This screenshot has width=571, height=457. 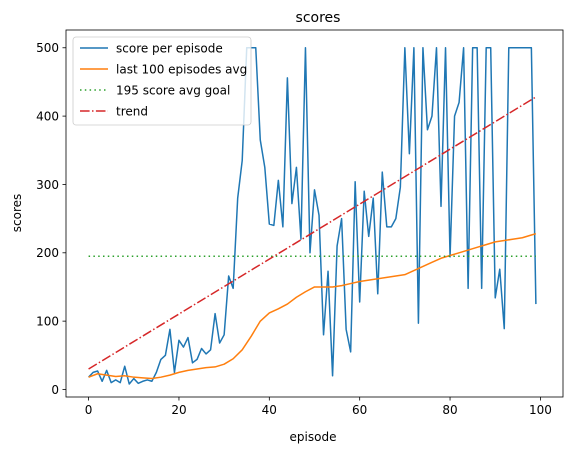 What do you see at coordinates (359, 410) in the screenshot?
I see `x-tick-label: 60` at bounding box center [359, 410].